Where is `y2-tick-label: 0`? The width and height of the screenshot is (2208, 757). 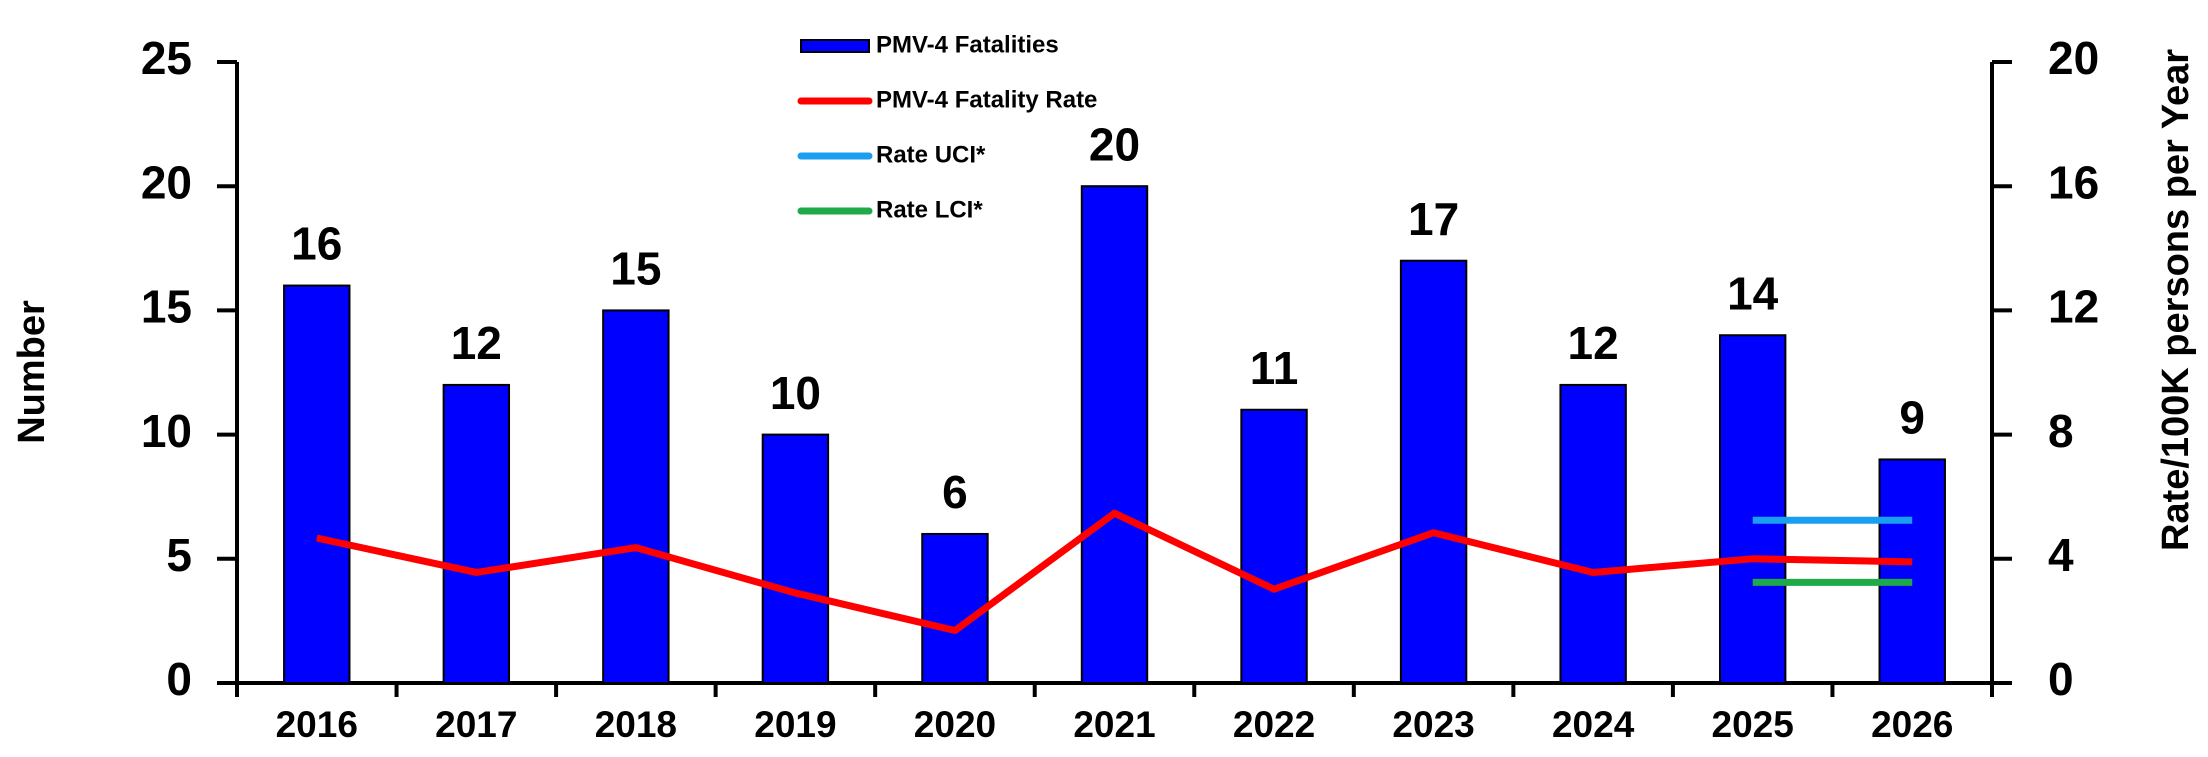
y2-tick-label: 0 is located at coordinates (2061, 679).